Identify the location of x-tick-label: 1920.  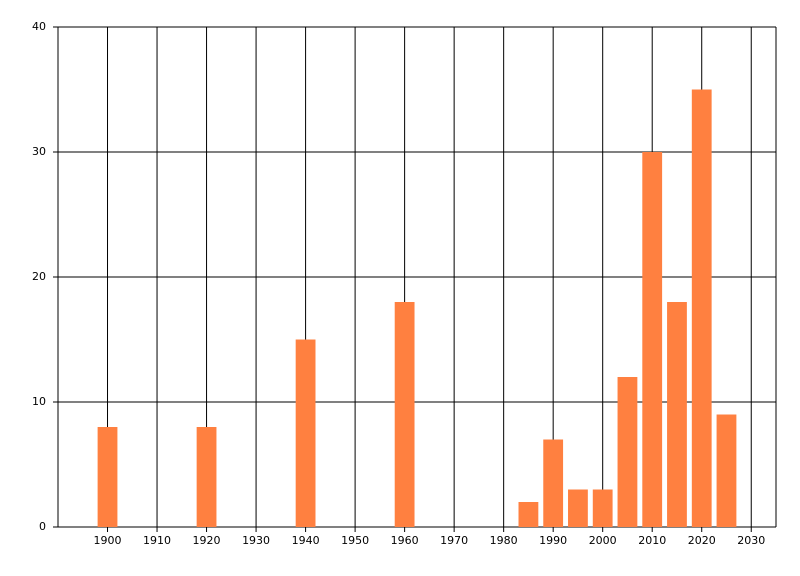
(207, 540).